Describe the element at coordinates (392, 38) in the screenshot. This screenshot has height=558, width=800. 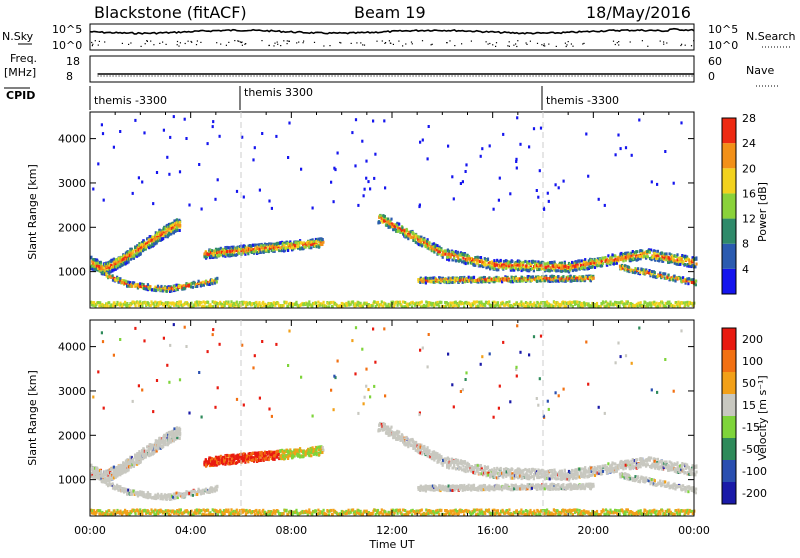
I see `nsky-trace` at that location.